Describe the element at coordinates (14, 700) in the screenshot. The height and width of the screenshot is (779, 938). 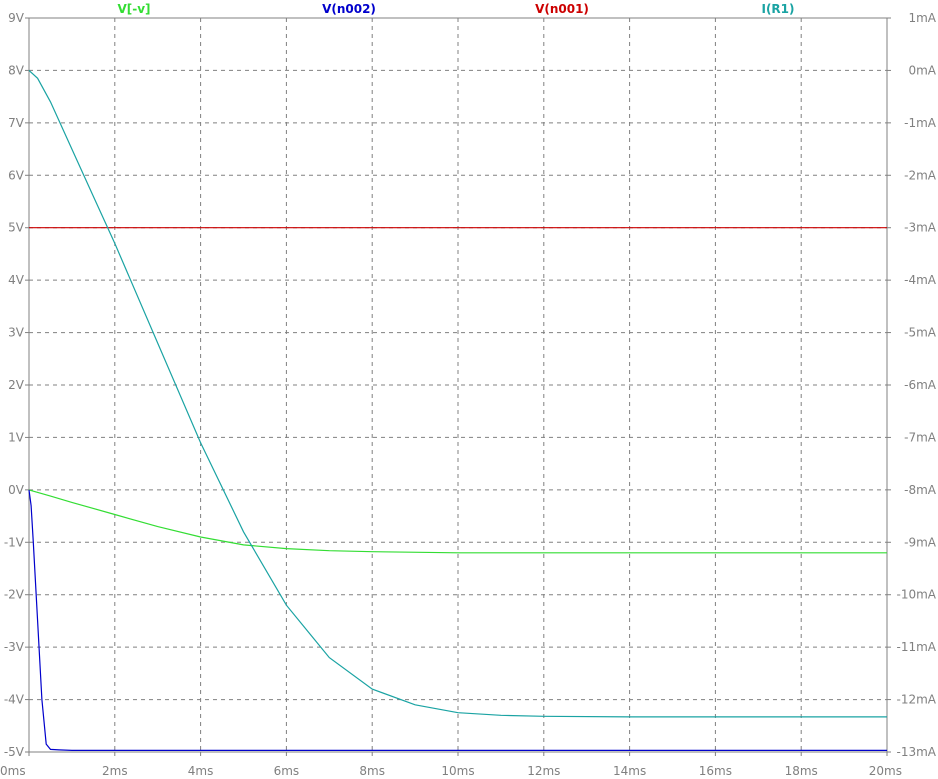
I see `y-left-tick-label: -4V` at that location.